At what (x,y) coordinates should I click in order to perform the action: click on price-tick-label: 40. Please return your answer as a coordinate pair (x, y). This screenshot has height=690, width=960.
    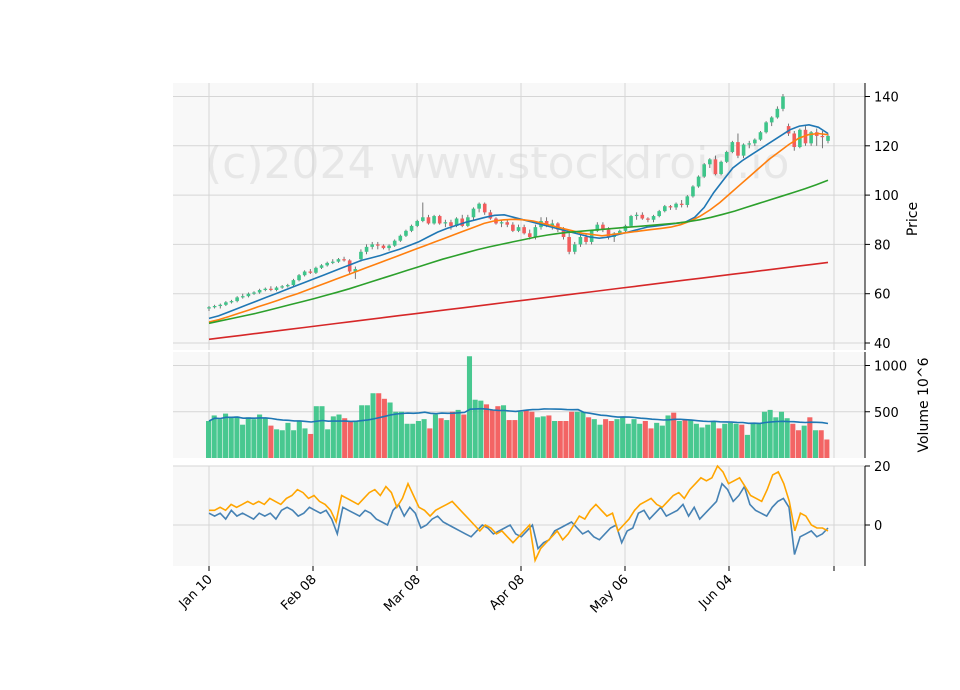
    Looking at the image, I should click on (882, 344).